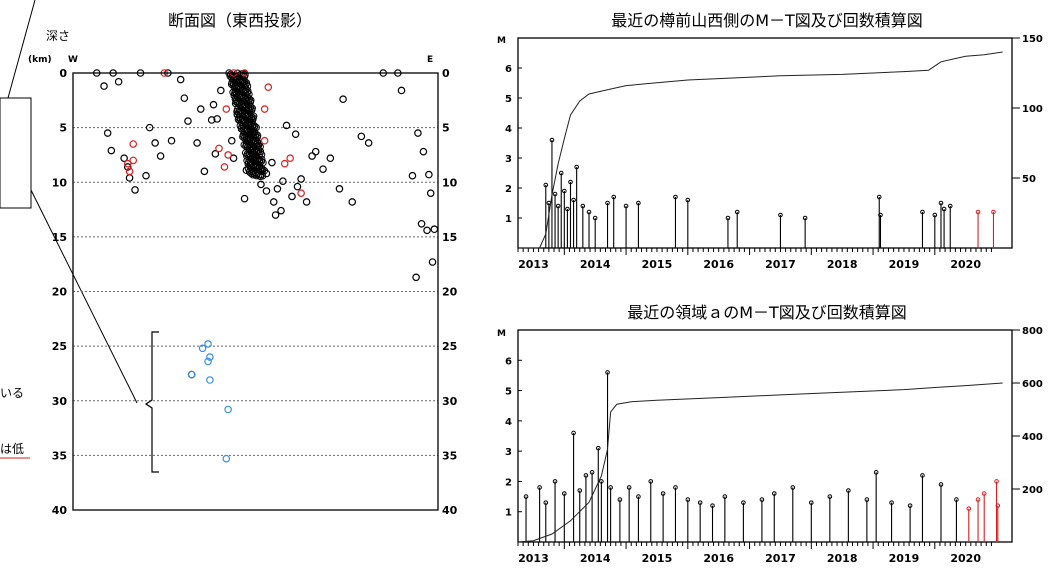 The image size is (1057, 571). What do you see at coordinates (1032, 331) in the screenshot?
I see `y2-tick-label: 800` at bounding box center [1032, 331].